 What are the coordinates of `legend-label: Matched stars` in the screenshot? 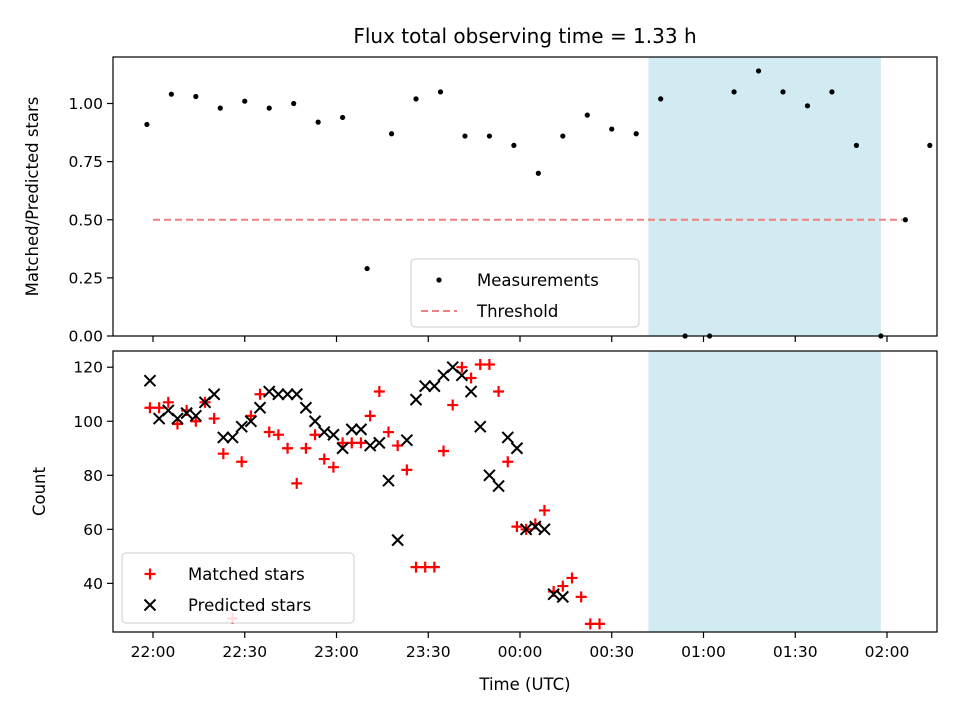 It's located at (246, 574).